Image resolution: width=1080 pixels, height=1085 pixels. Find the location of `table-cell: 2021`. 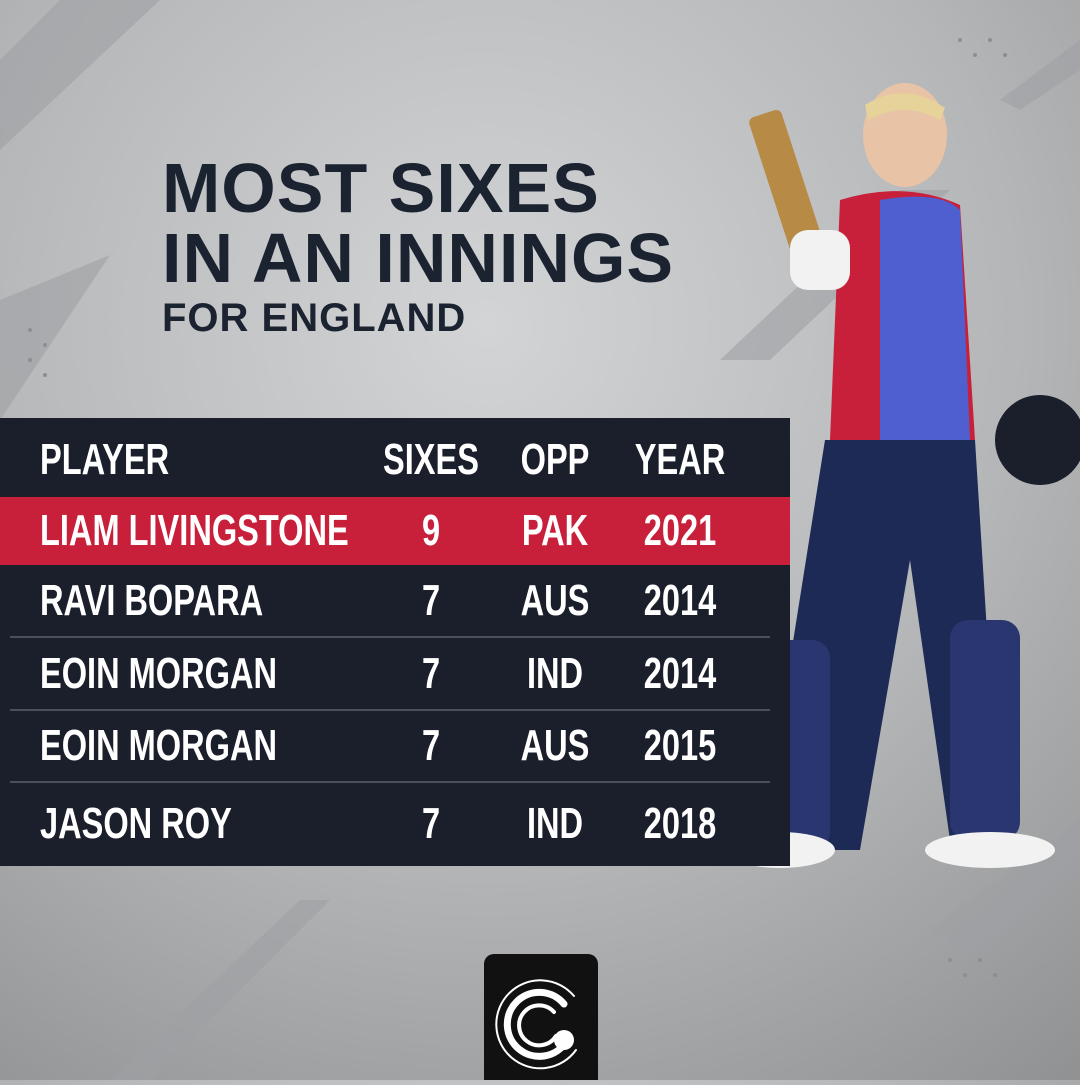

table-cell: 2021 is located at coordinates (680, 530).